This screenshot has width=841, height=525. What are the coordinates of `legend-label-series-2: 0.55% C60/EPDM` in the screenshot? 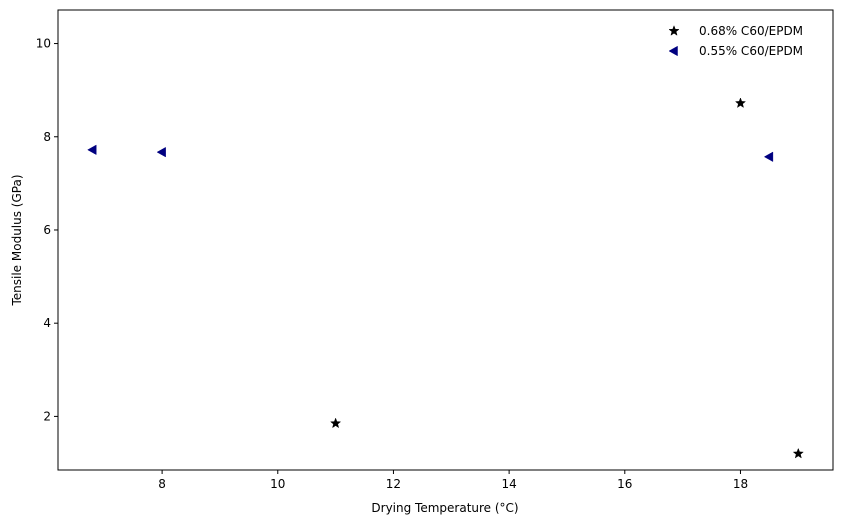 It's located at (751, 51).